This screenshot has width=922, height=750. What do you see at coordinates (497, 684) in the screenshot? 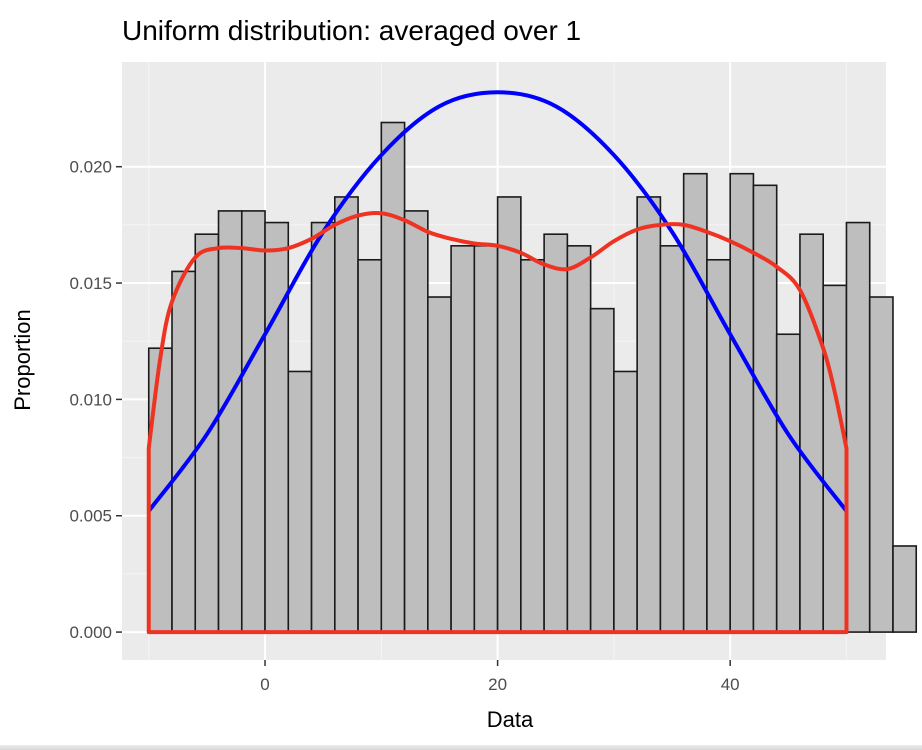
I see `x-tick-label: 20` at bounding box center [497, 684].